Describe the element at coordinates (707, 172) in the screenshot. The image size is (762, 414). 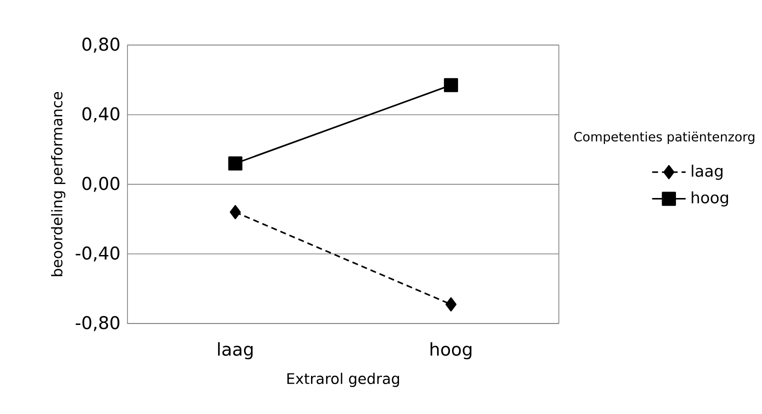
I see `legend-label: laag` at that location.